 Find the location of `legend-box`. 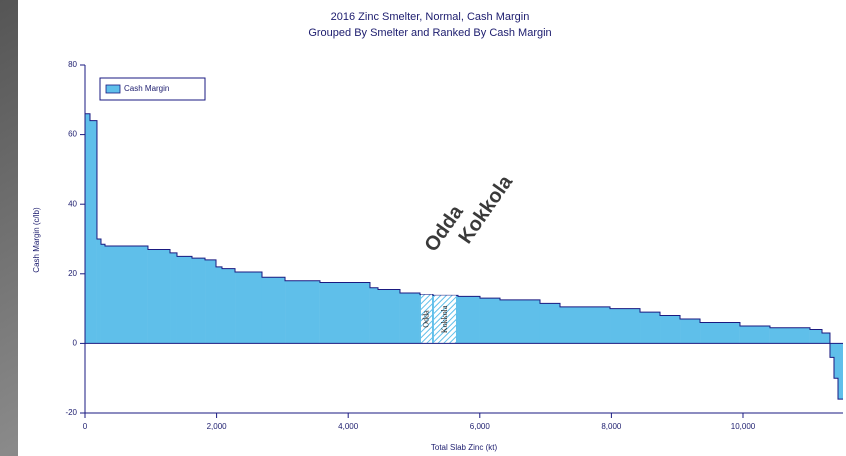

legend-box is located at coordinates (152, 89).